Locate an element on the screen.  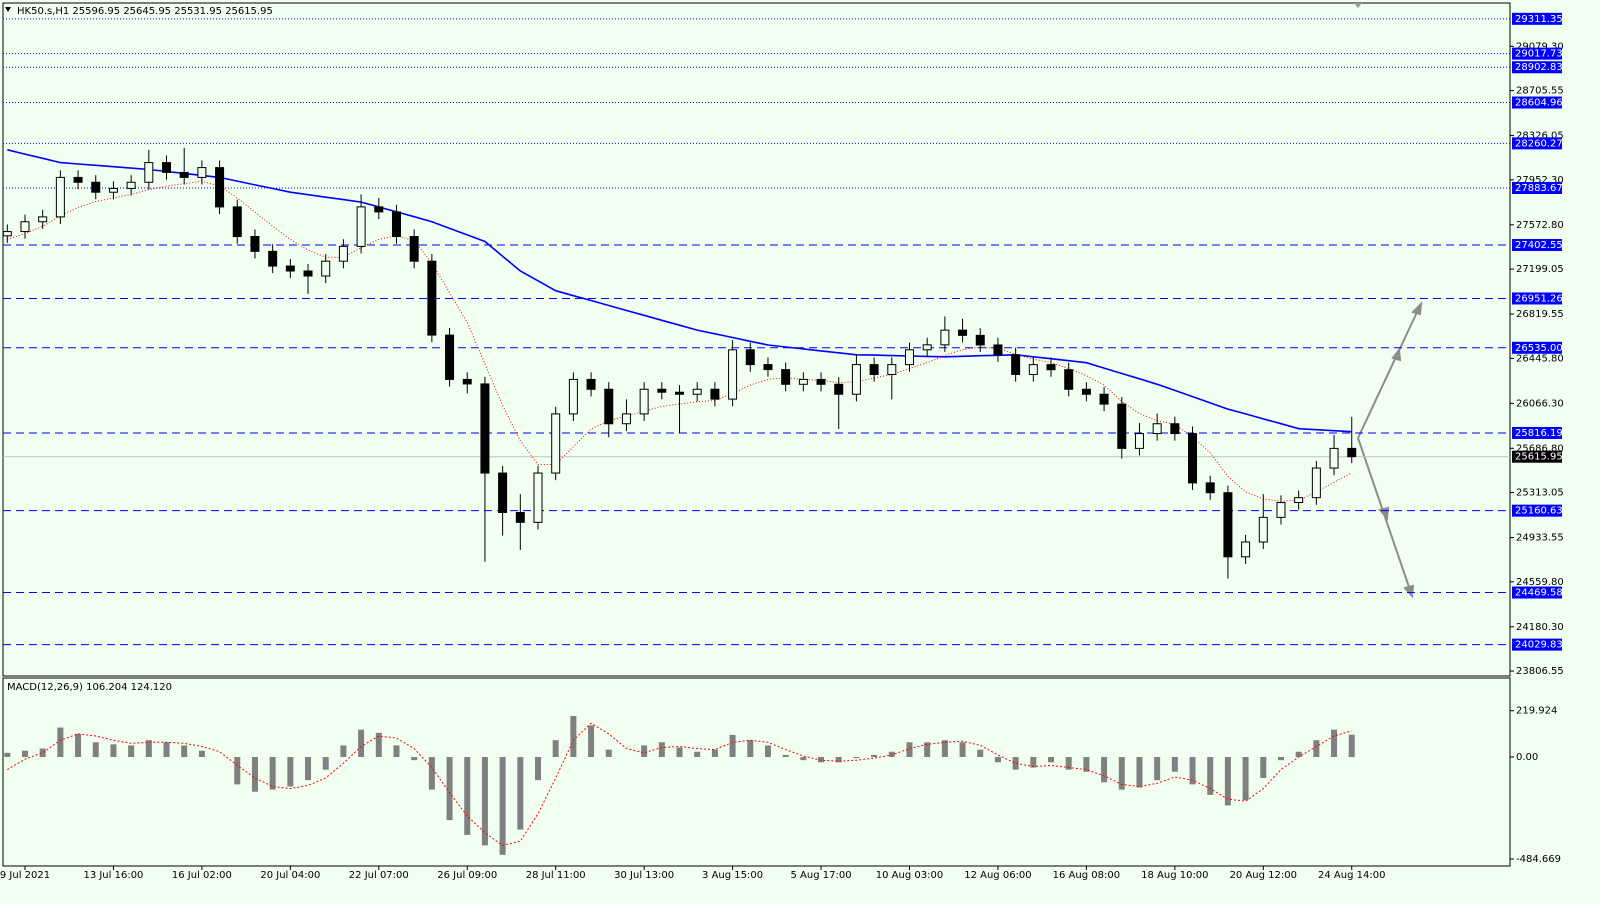
y-tick-label: 27952.30 is located at coordinates (1540, 180).